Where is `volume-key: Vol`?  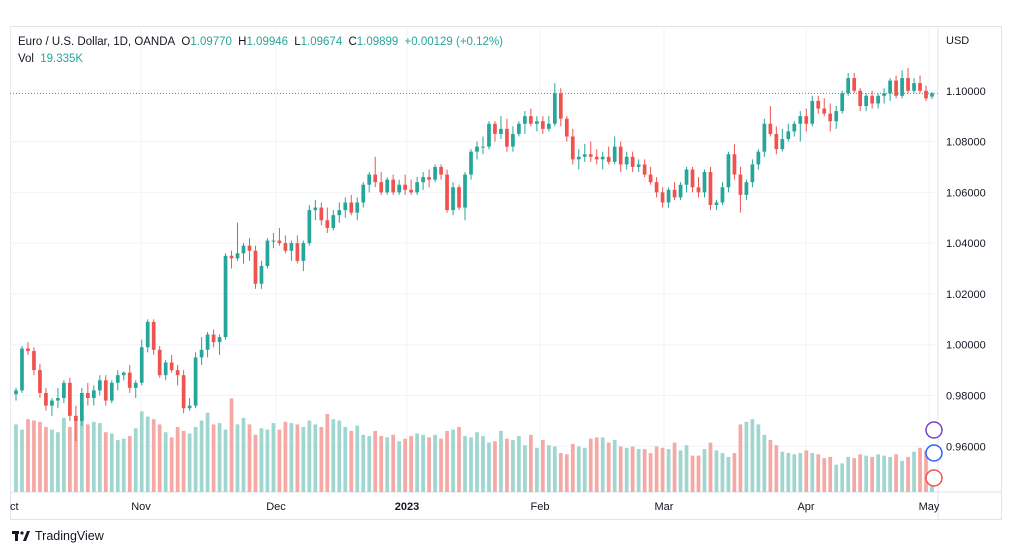 volume-key: Vol is located at coordinates (26, 59).